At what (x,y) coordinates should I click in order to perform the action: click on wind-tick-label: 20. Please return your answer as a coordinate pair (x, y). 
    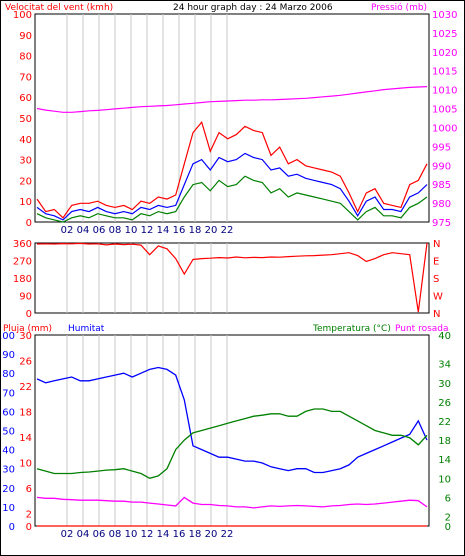
    Looking at the image, I should click on (25, 181).